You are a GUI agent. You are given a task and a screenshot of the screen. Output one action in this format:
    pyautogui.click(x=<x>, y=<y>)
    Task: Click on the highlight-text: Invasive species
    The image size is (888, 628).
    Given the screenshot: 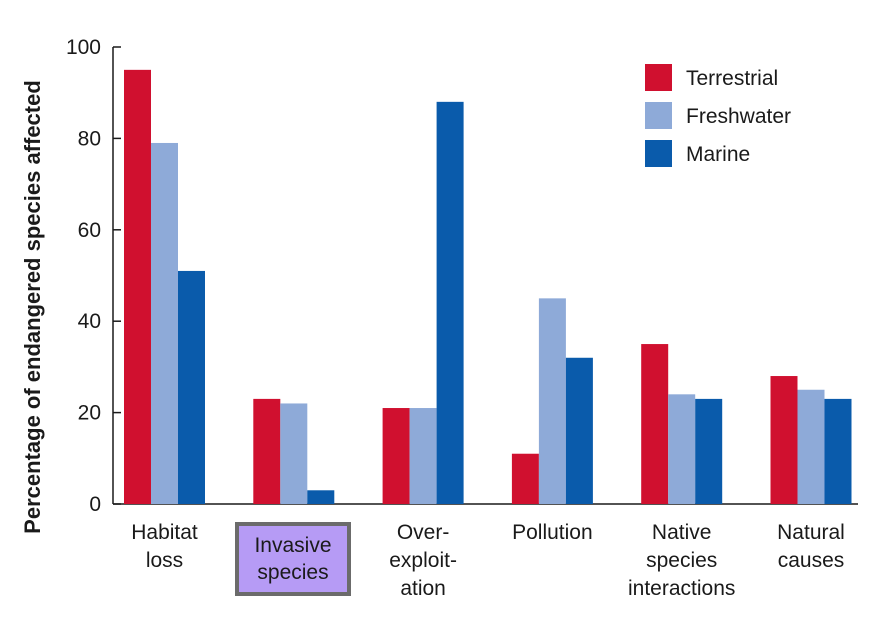 What is the action you would take?
    pyautogui.click(x=292, y=559)
    